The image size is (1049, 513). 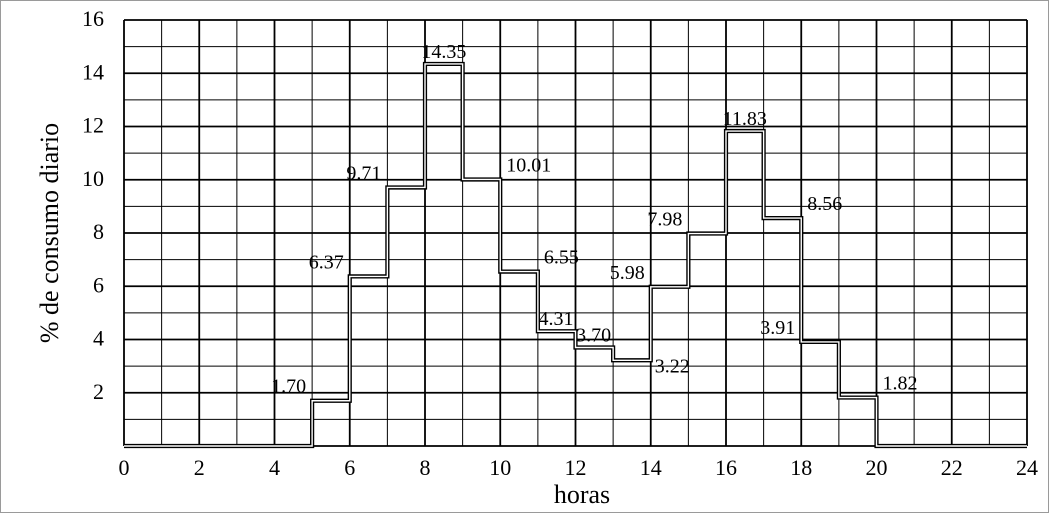 I want to click on x-tick-label: 10, so click(x=500, y=467).